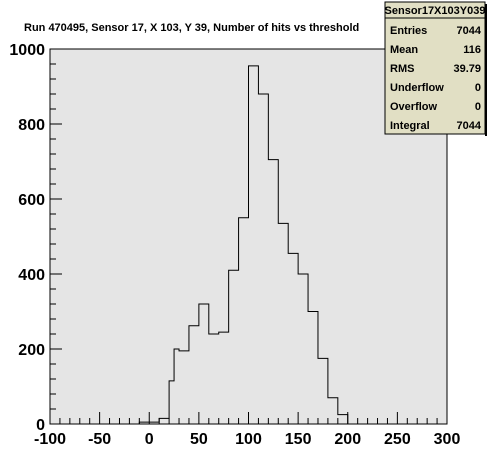  What do you see at coordinates (298, 439) in the screenshot?
I see `x-tick-label: 150` at bounding box center [298, 439].